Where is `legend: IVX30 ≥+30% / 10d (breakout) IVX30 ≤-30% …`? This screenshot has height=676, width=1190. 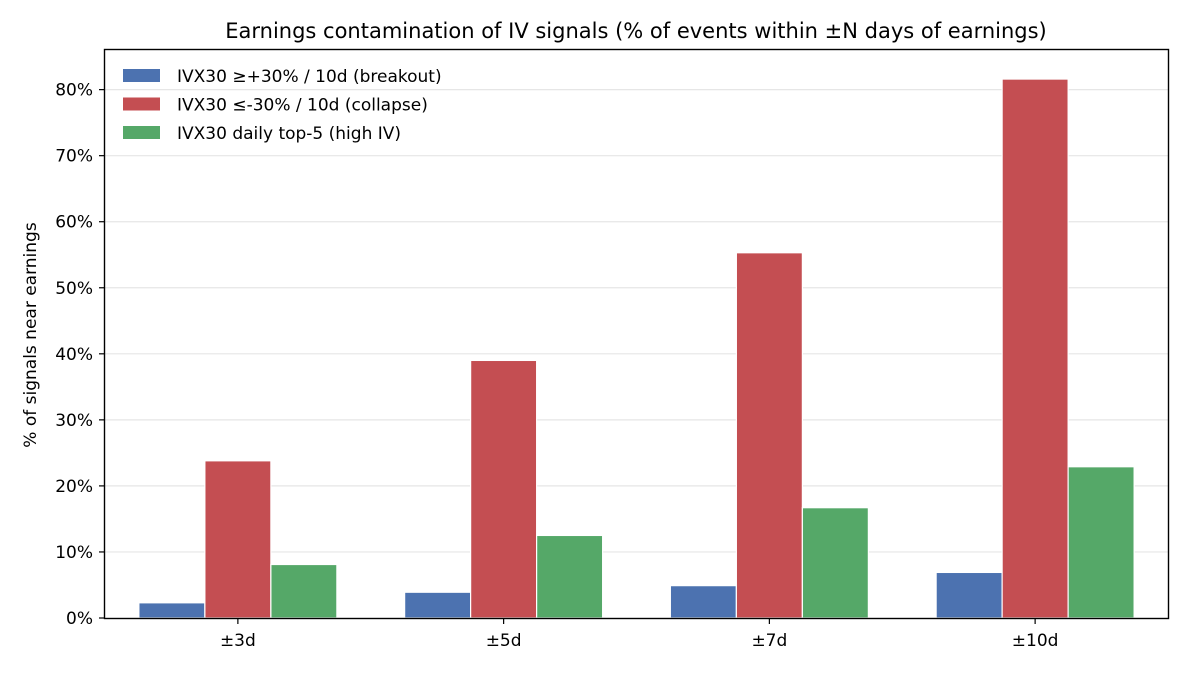
legend: IVX30 ≥+30% / 10d (breakout) IVX30 ≤-30% … is located at coordinates (282, 105).